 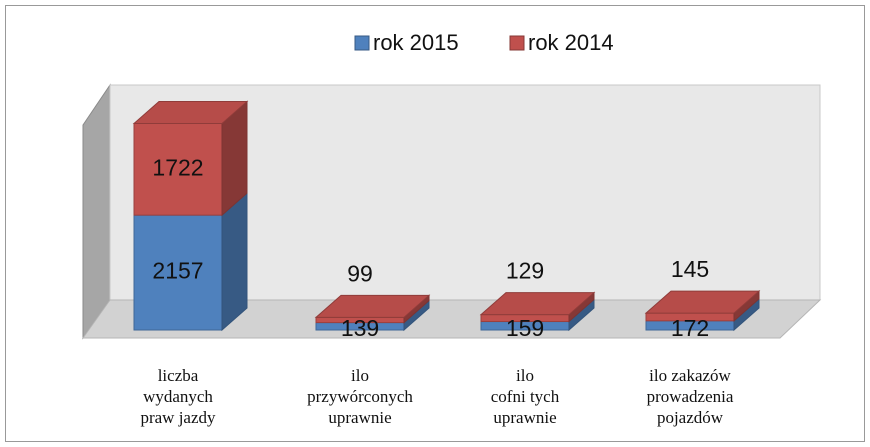 I want to click on value-label: 159, so click(x=525, y=328).